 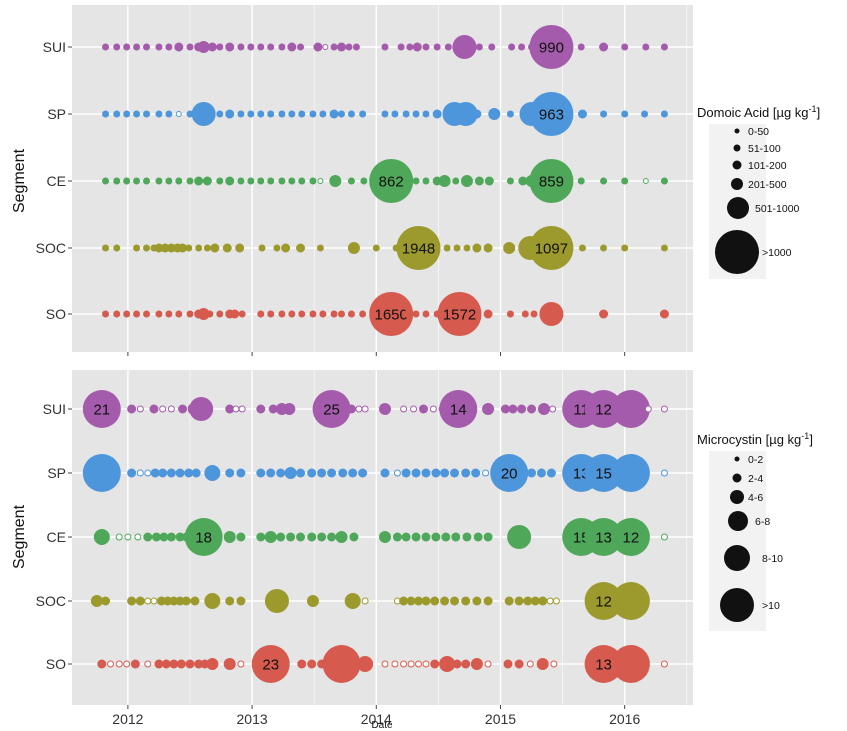 I want to click on domoic-acid-legend-title: Domoic Acid [µg kg-1], so click(x=758, y=112).